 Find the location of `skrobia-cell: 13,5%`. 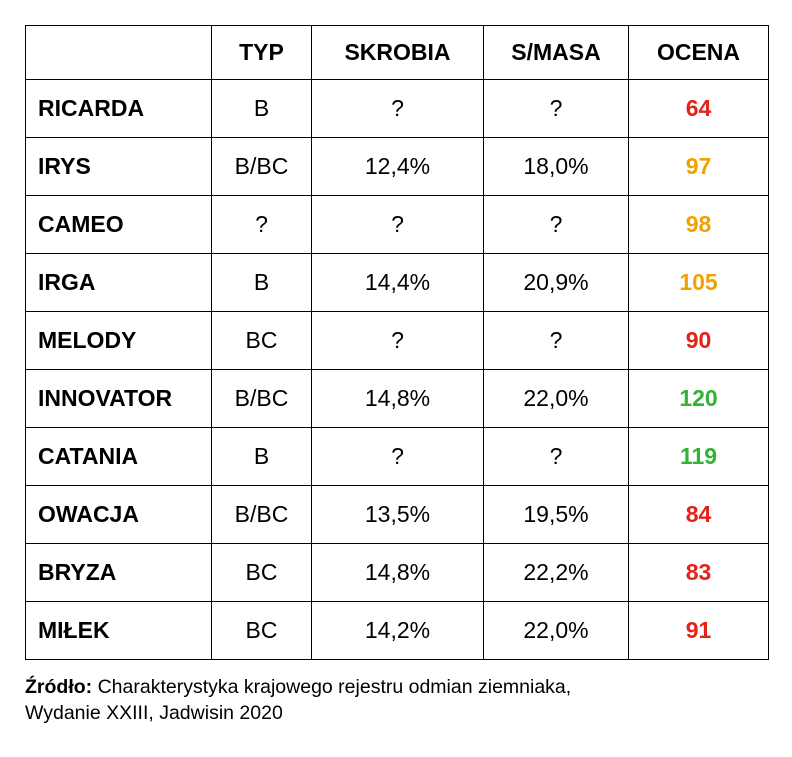

skrobia-cell: 13,5% is located at coordinates (397, 514).